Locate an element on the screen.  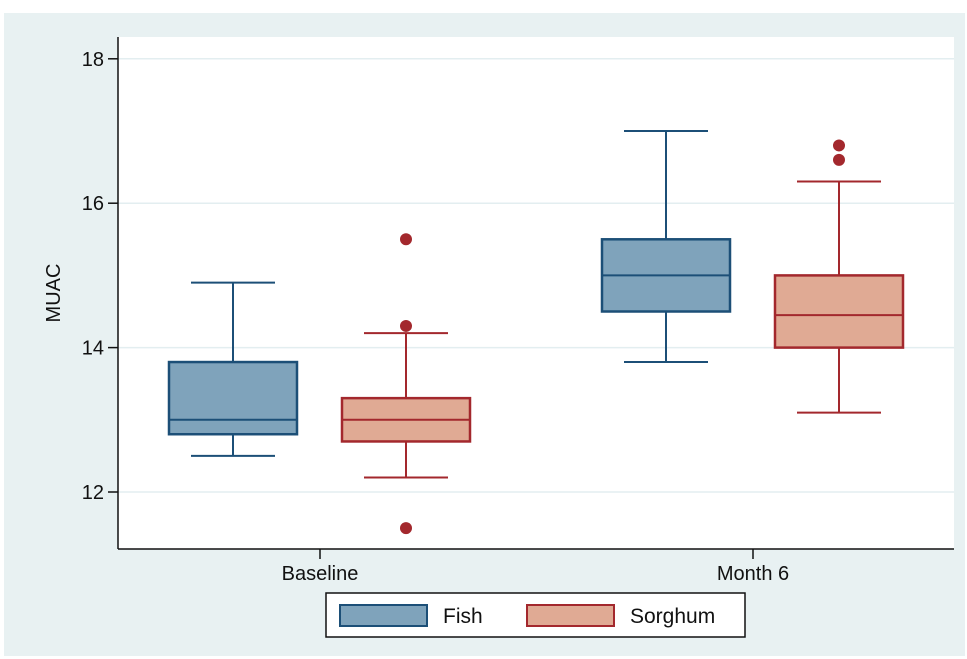
x-tick-label: Month 6 is located at coordinates (753, 574).